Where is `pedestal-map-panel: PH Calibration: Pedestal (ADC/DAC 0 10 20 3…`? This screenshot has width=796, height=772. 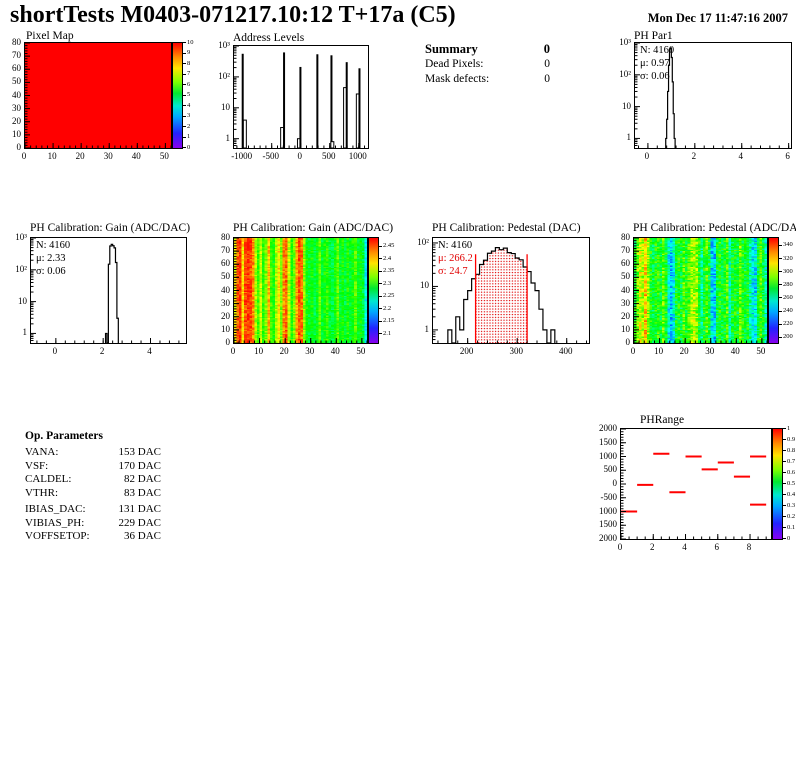 pedestal-map-panel: PH Calibration: Pedestal (ADC/DAC 0 10 20 3… is located at coordinates (703, 292).